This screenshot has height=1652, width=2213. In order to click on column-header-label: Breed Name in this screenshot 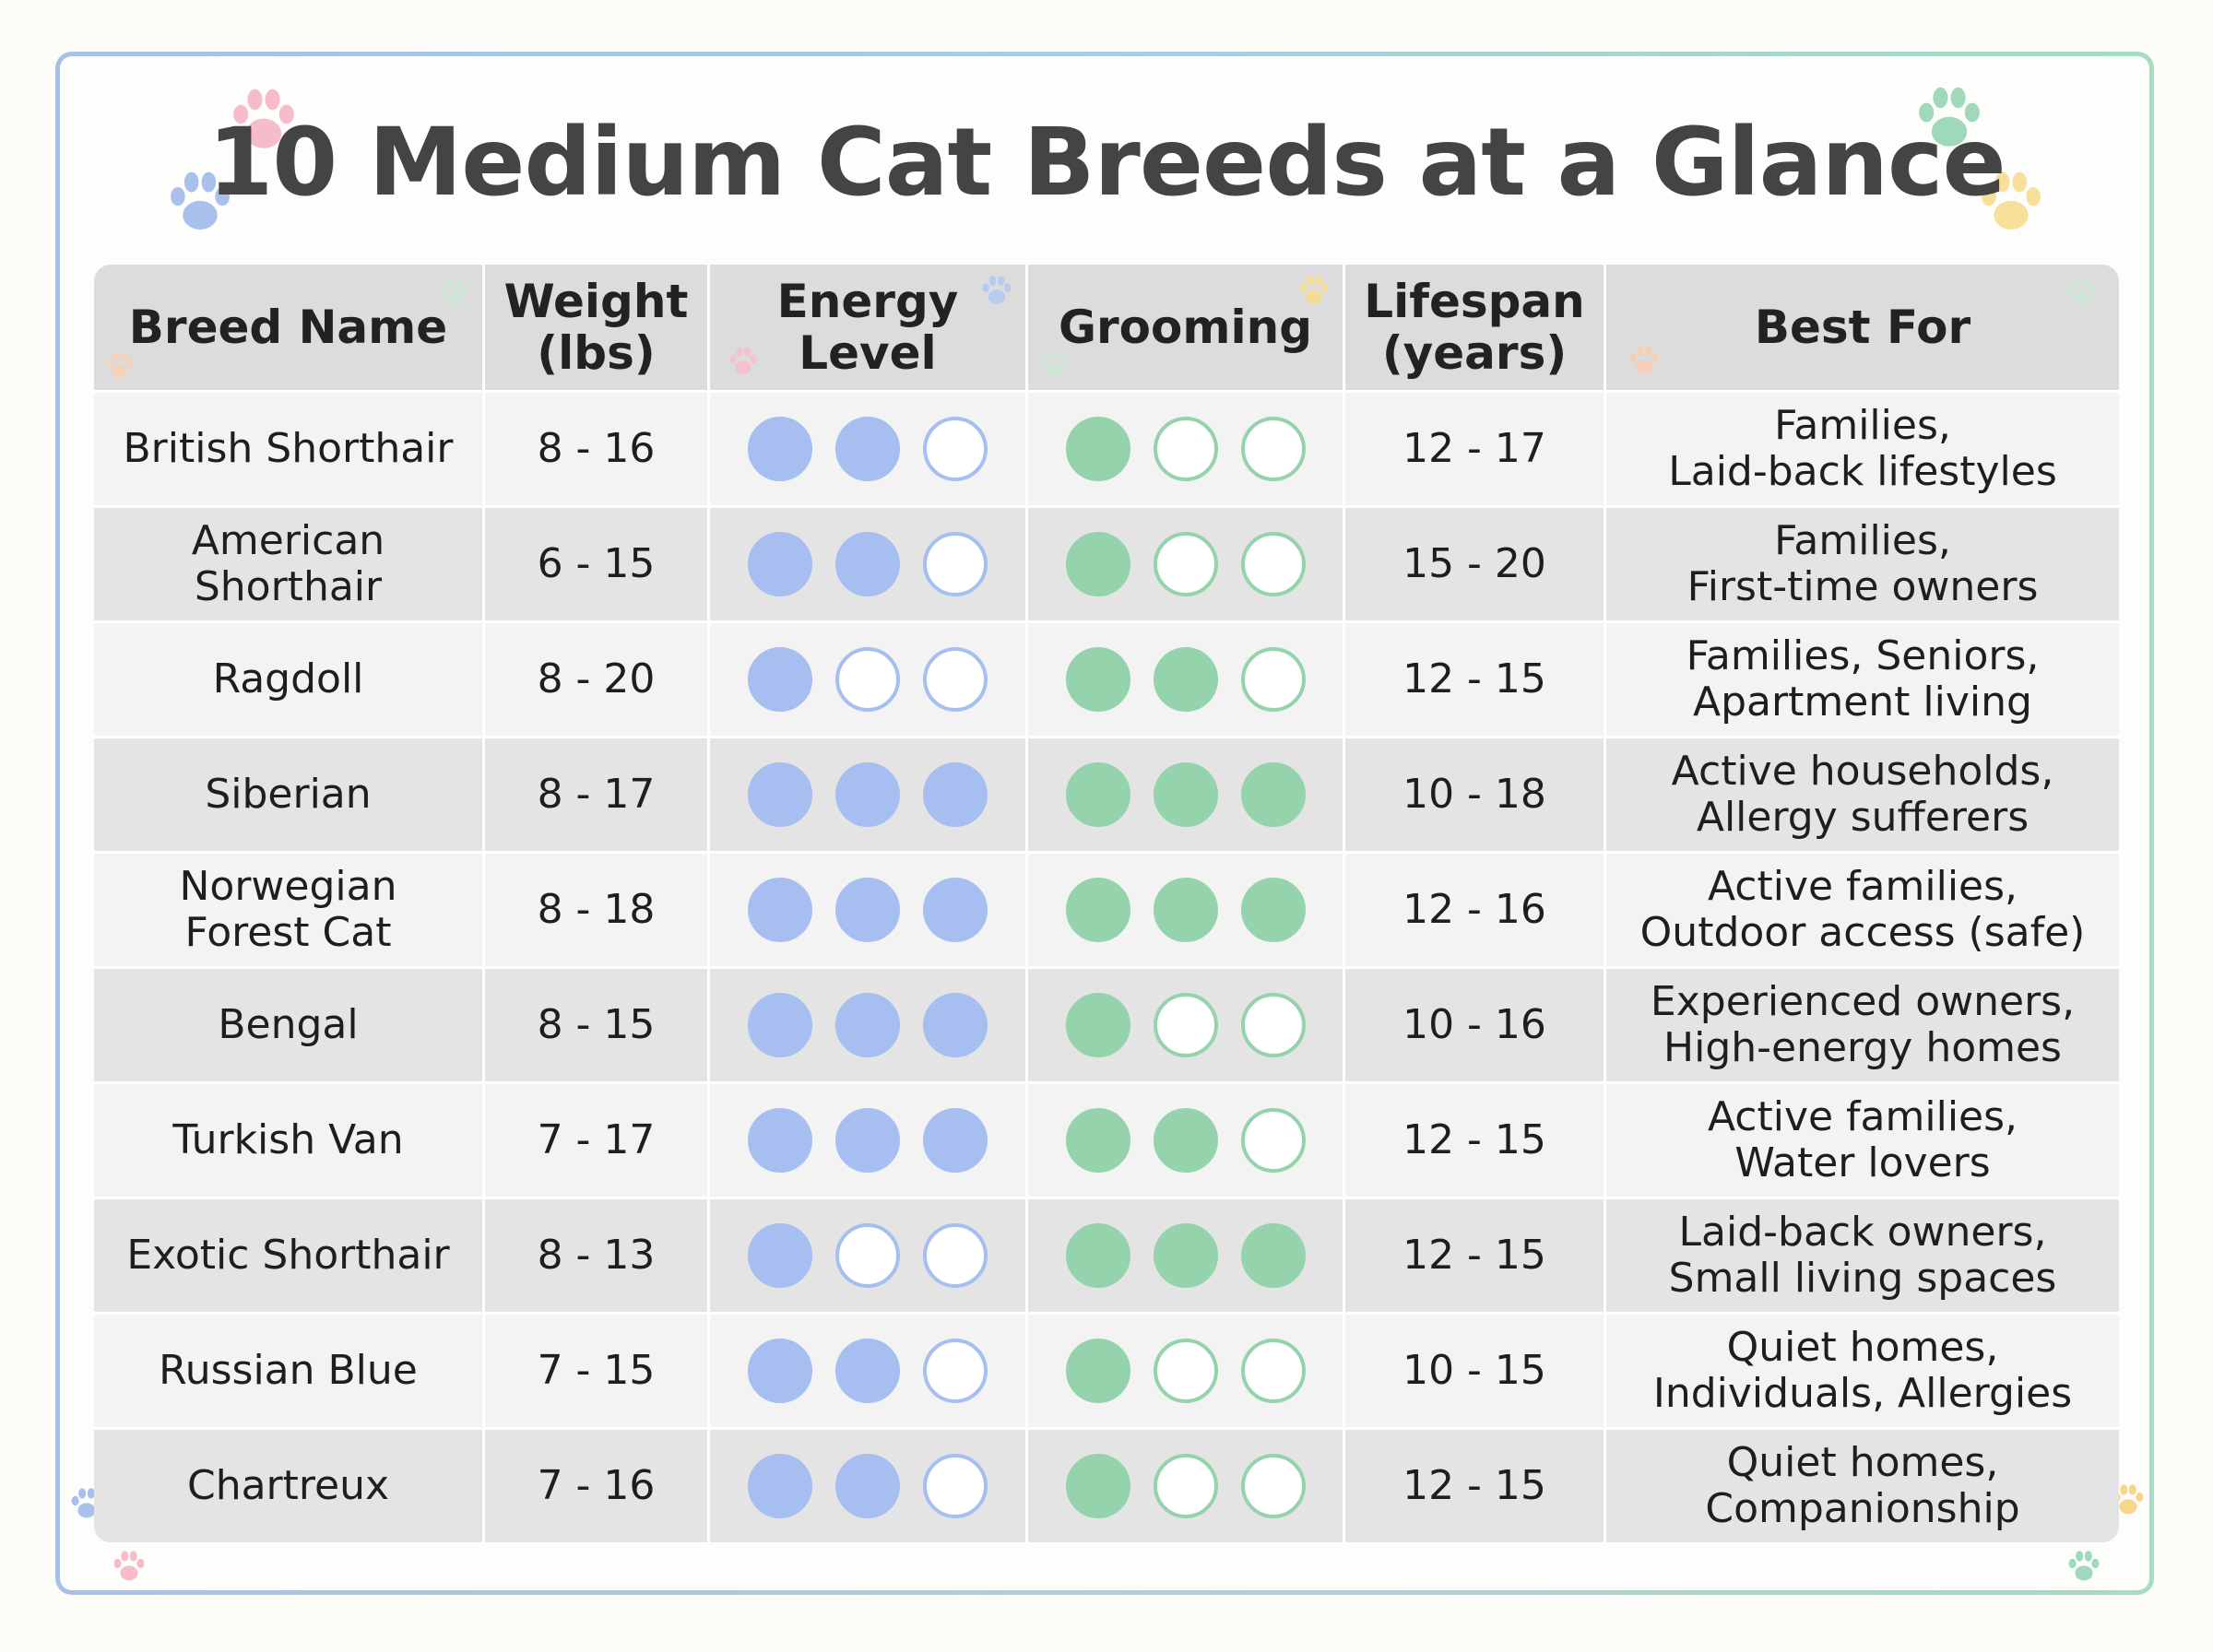, I will do `click(288, 327)`.